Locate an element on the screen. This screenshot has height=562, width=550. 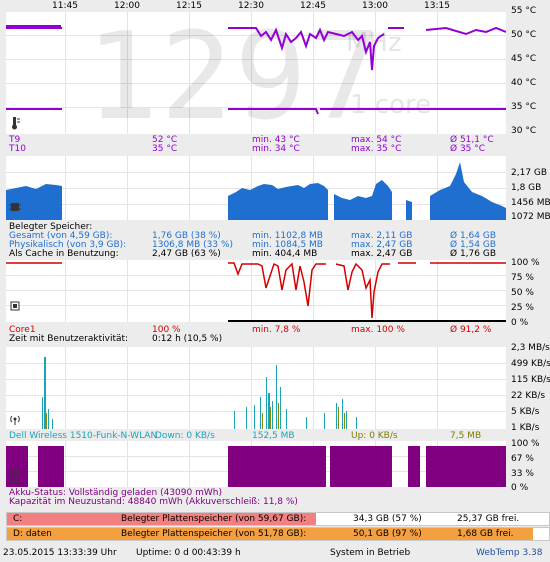
cpu-axis-label: 100 % is located at coordinates (525, 263).